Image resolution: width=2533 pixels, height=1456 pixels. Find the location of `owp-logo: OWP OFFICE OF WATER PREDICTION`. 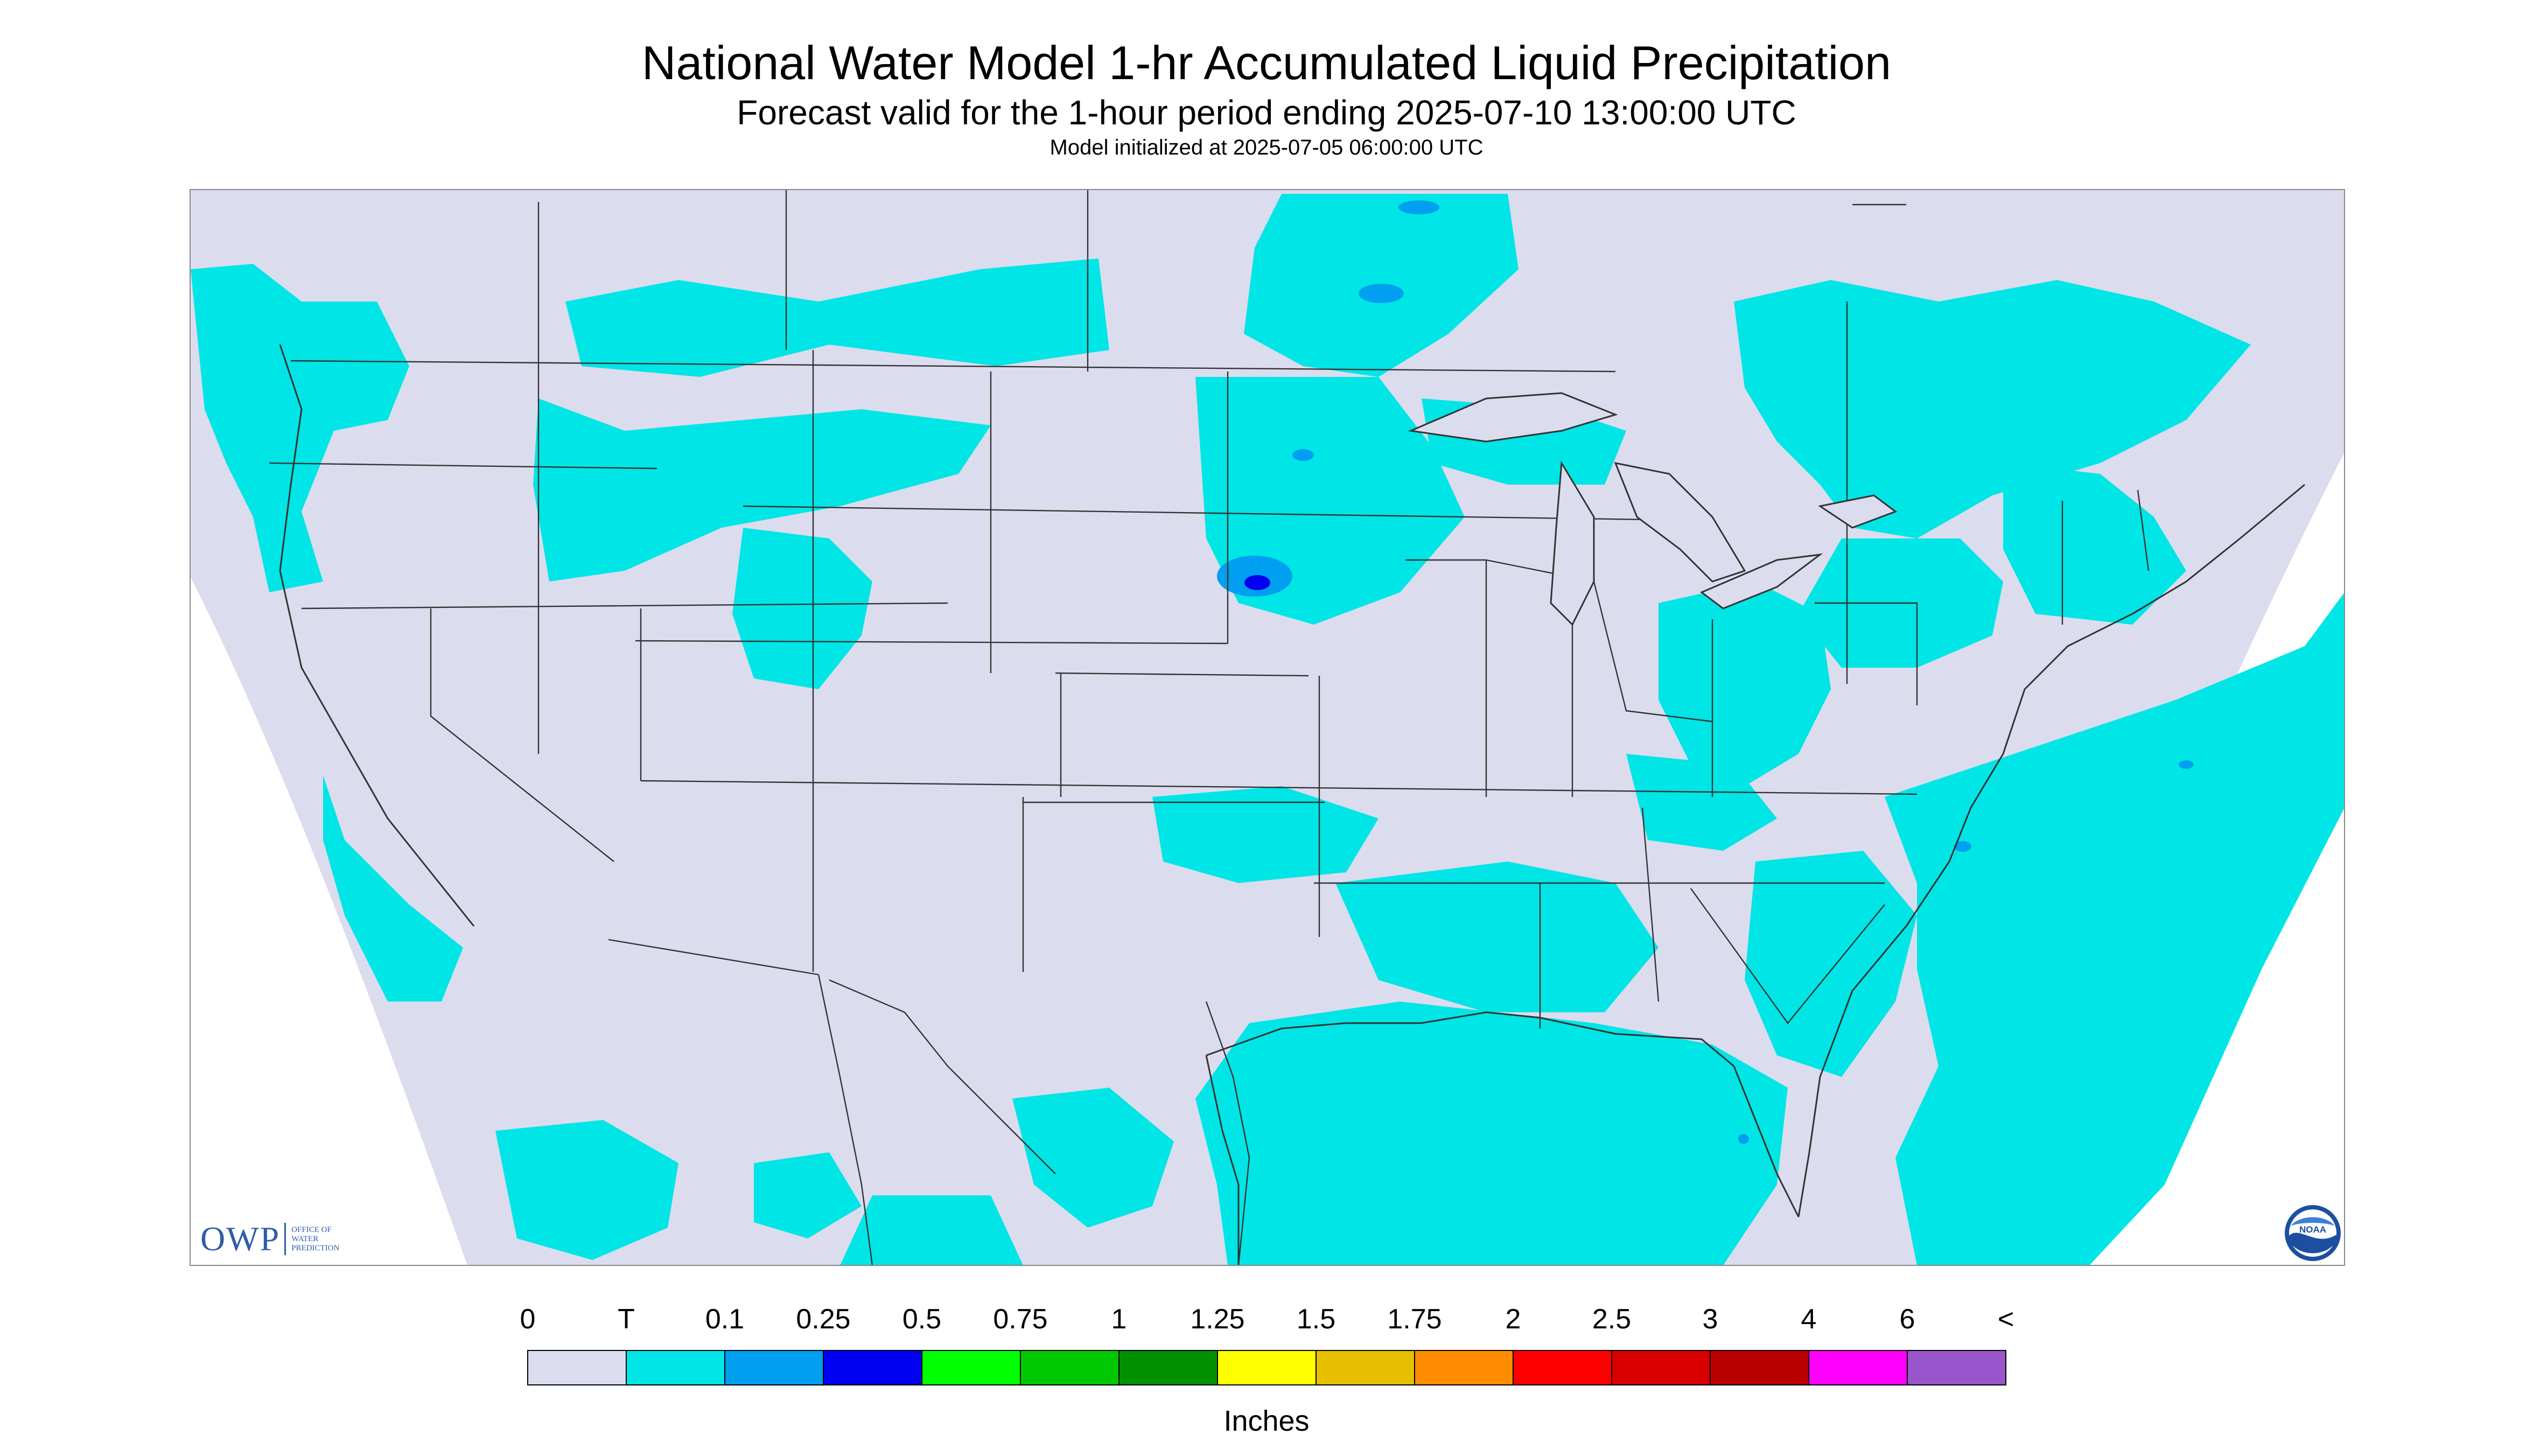

owp-logo: OWP OFFICE OF WATER PREDICTION is located at coordinates (269, 1239).